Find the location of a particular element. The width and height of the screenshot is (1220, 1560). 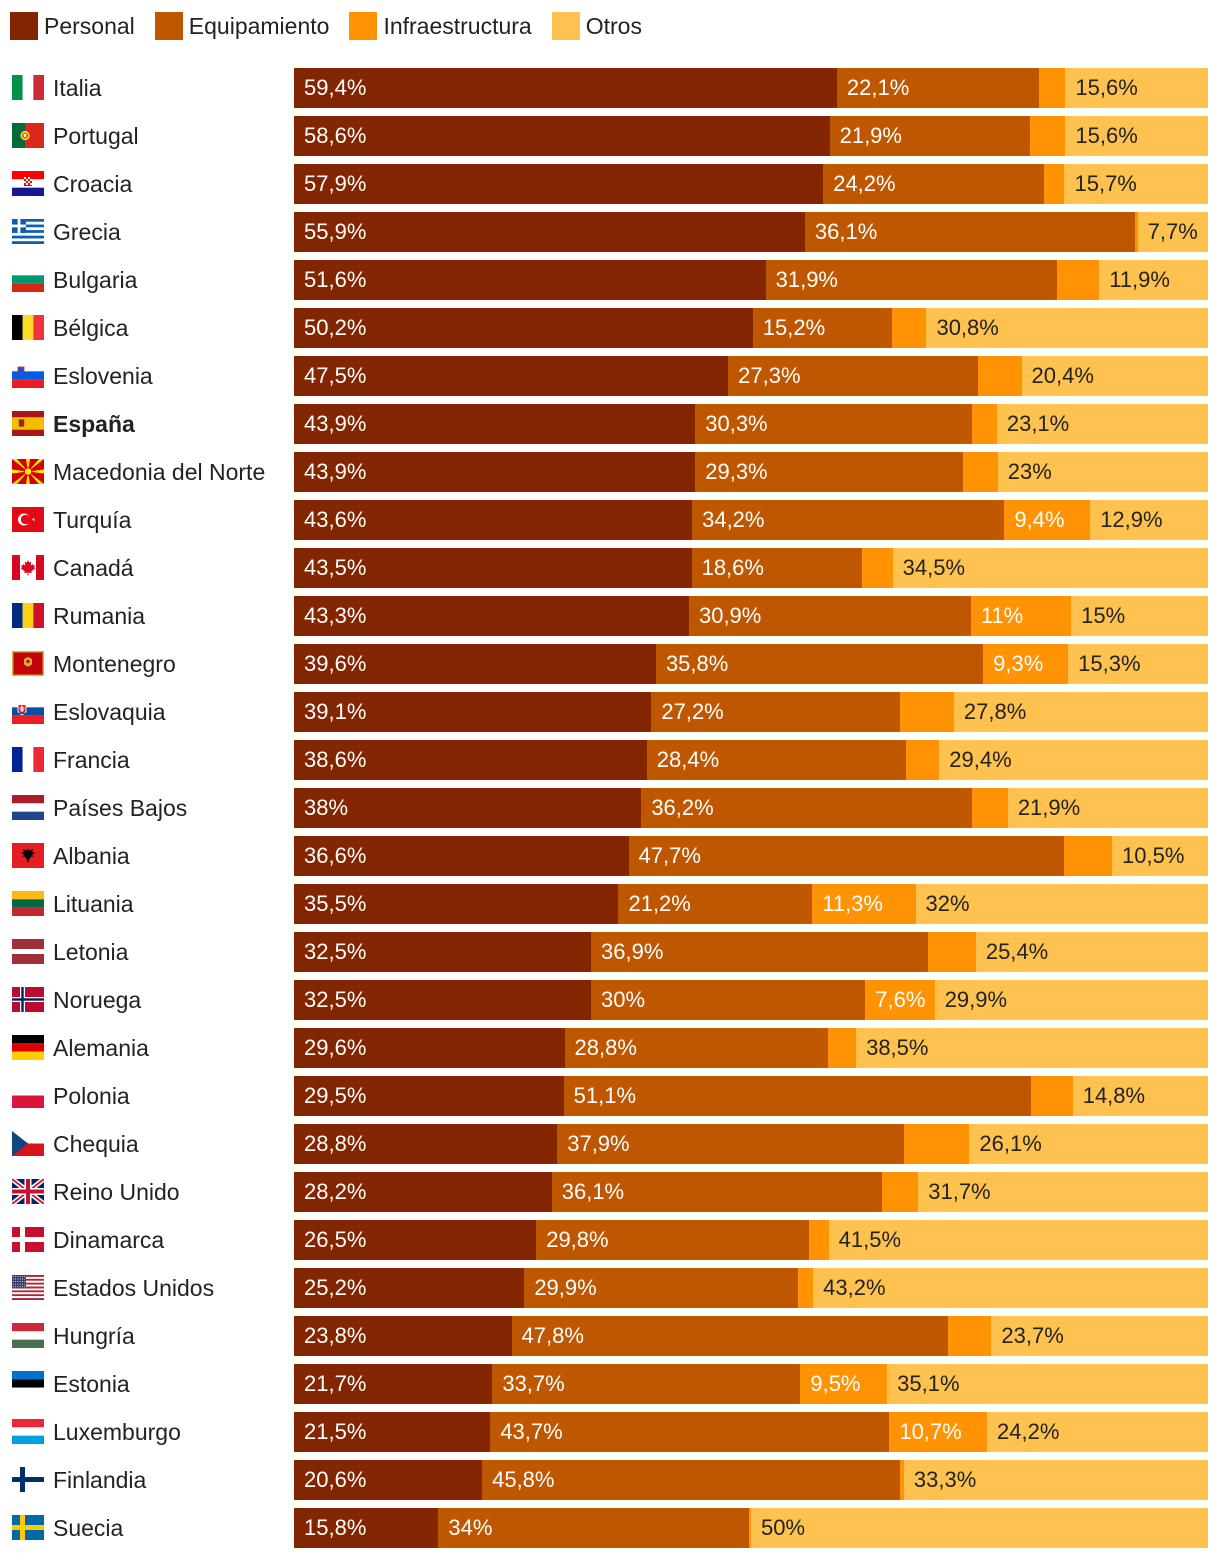

bar-segment-infraestructura: 9,4% is located at coordinates (1047, 520).